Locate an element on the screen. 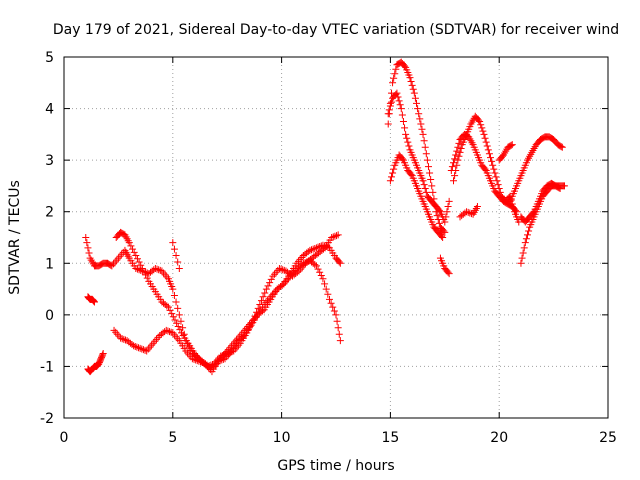  series-g is located at coordinates (416, 147).